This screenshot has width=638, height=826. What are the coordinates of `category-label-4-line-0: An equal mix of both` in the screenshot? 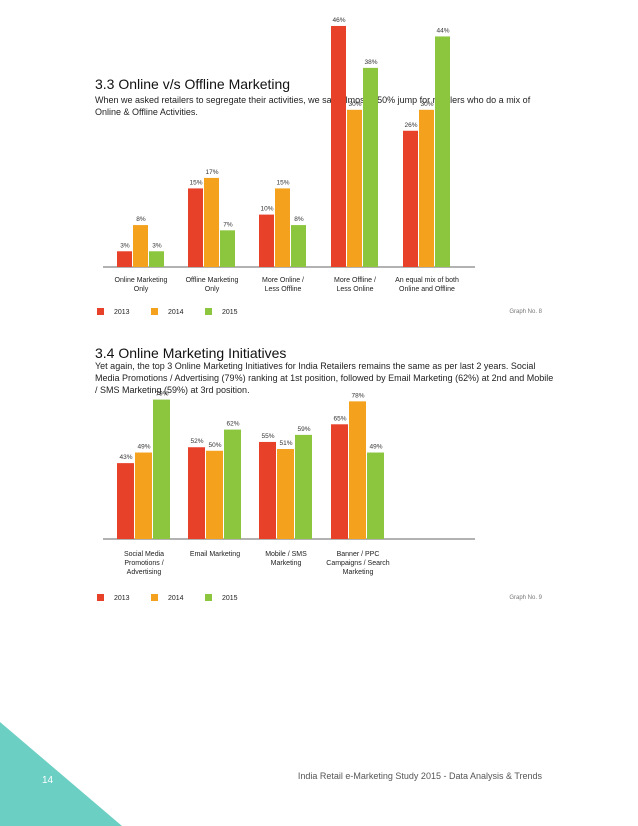 It's located at (427, 280).